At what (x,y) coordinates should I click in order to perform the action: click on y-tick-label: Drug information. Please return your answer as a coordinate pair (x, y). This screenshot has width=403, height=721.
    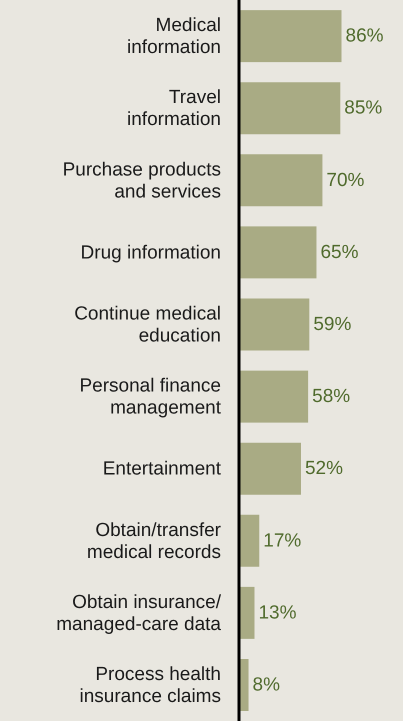
    Looking at the image, I should click on (150, 252).